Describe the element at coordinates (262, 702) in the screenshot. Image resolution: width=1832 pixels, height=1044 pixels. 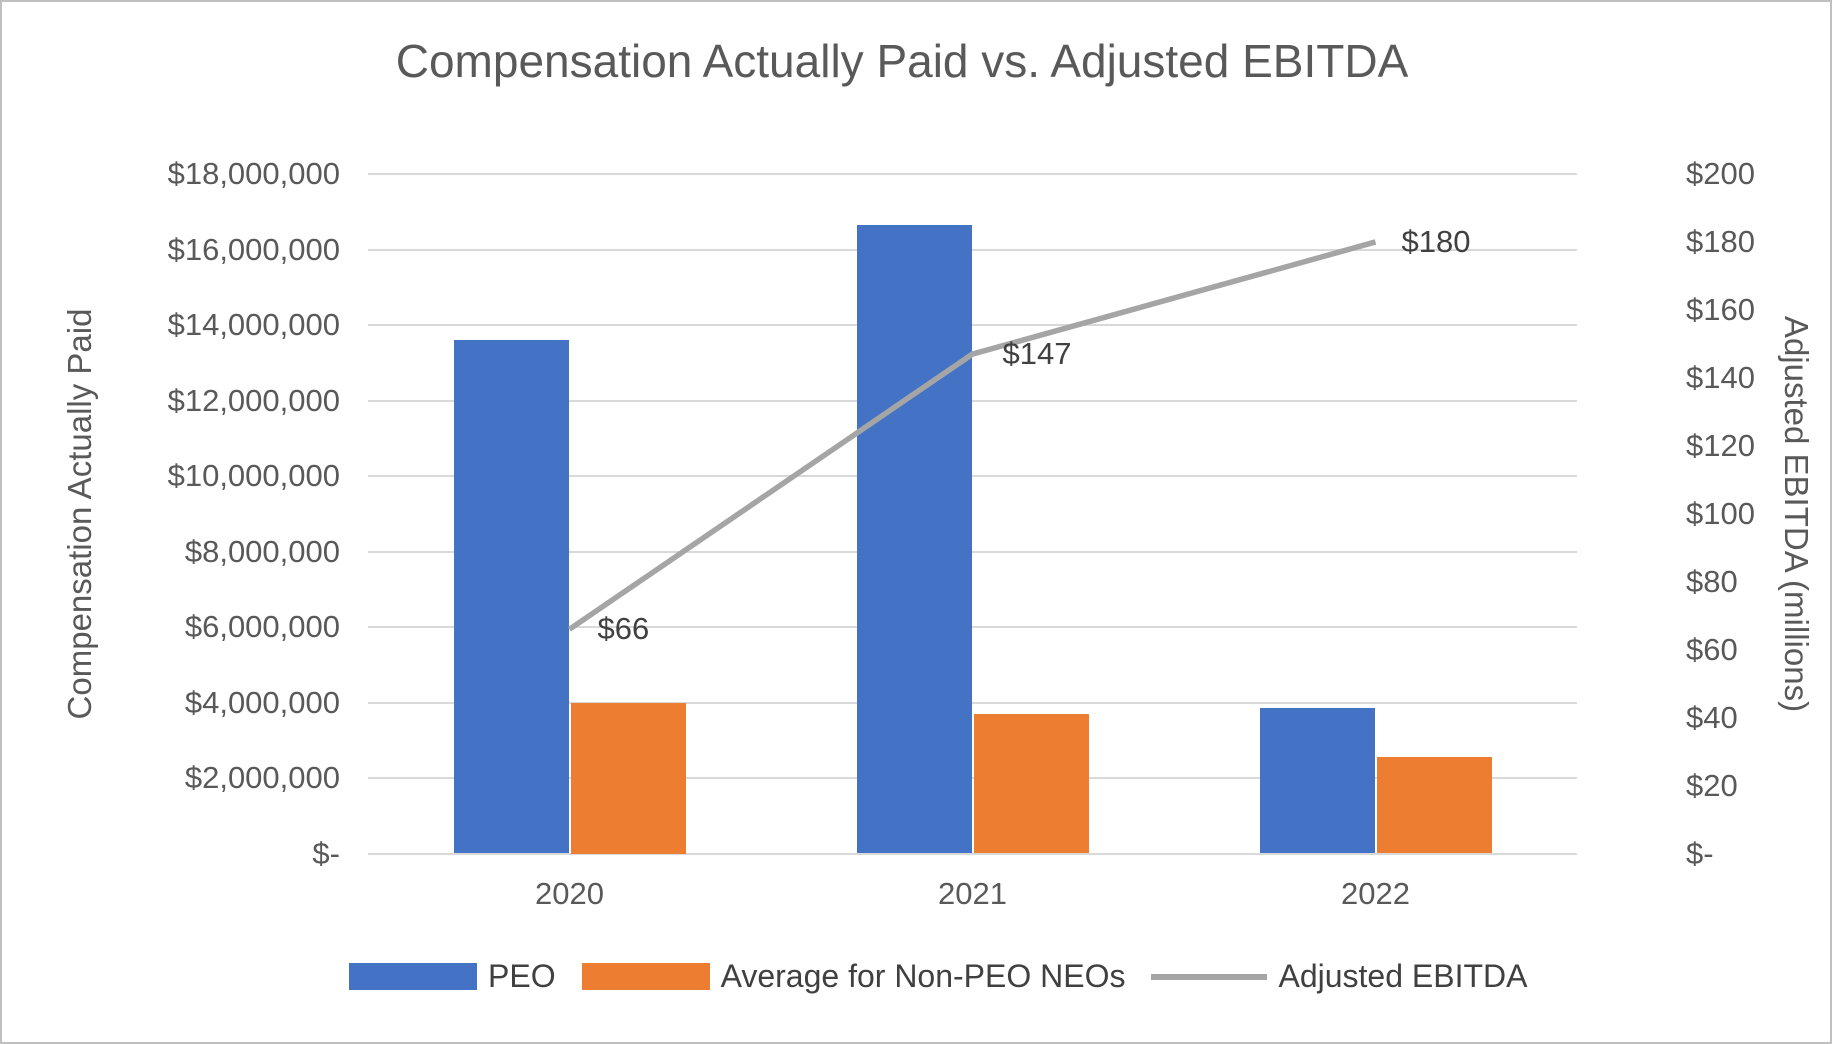
I see `left-axis-tick: $4,000,000` at that location.